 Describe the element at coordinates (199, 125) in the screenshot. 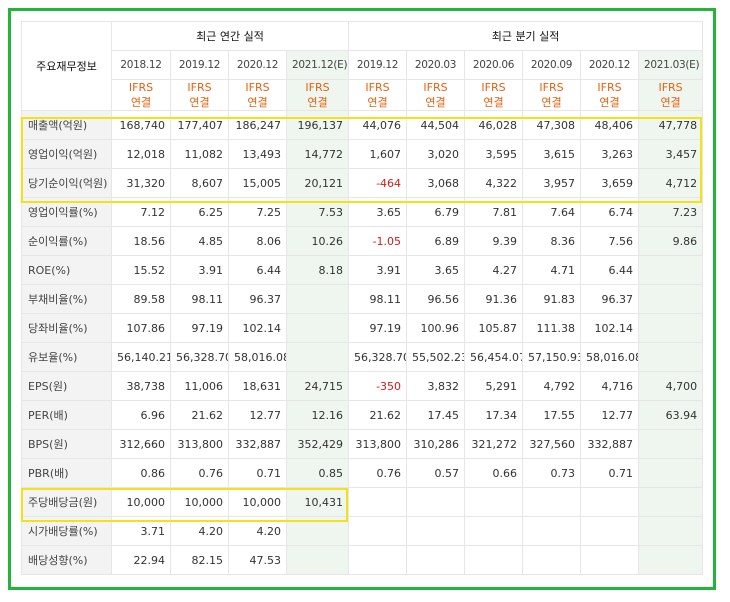

I see `value-cell: 177,407` at that location.